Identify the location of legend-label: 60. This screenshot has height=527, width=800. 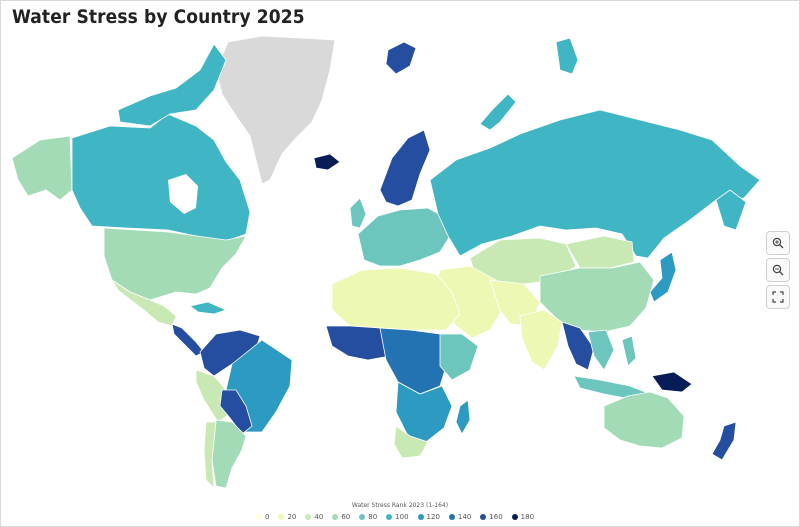
(346, 517).